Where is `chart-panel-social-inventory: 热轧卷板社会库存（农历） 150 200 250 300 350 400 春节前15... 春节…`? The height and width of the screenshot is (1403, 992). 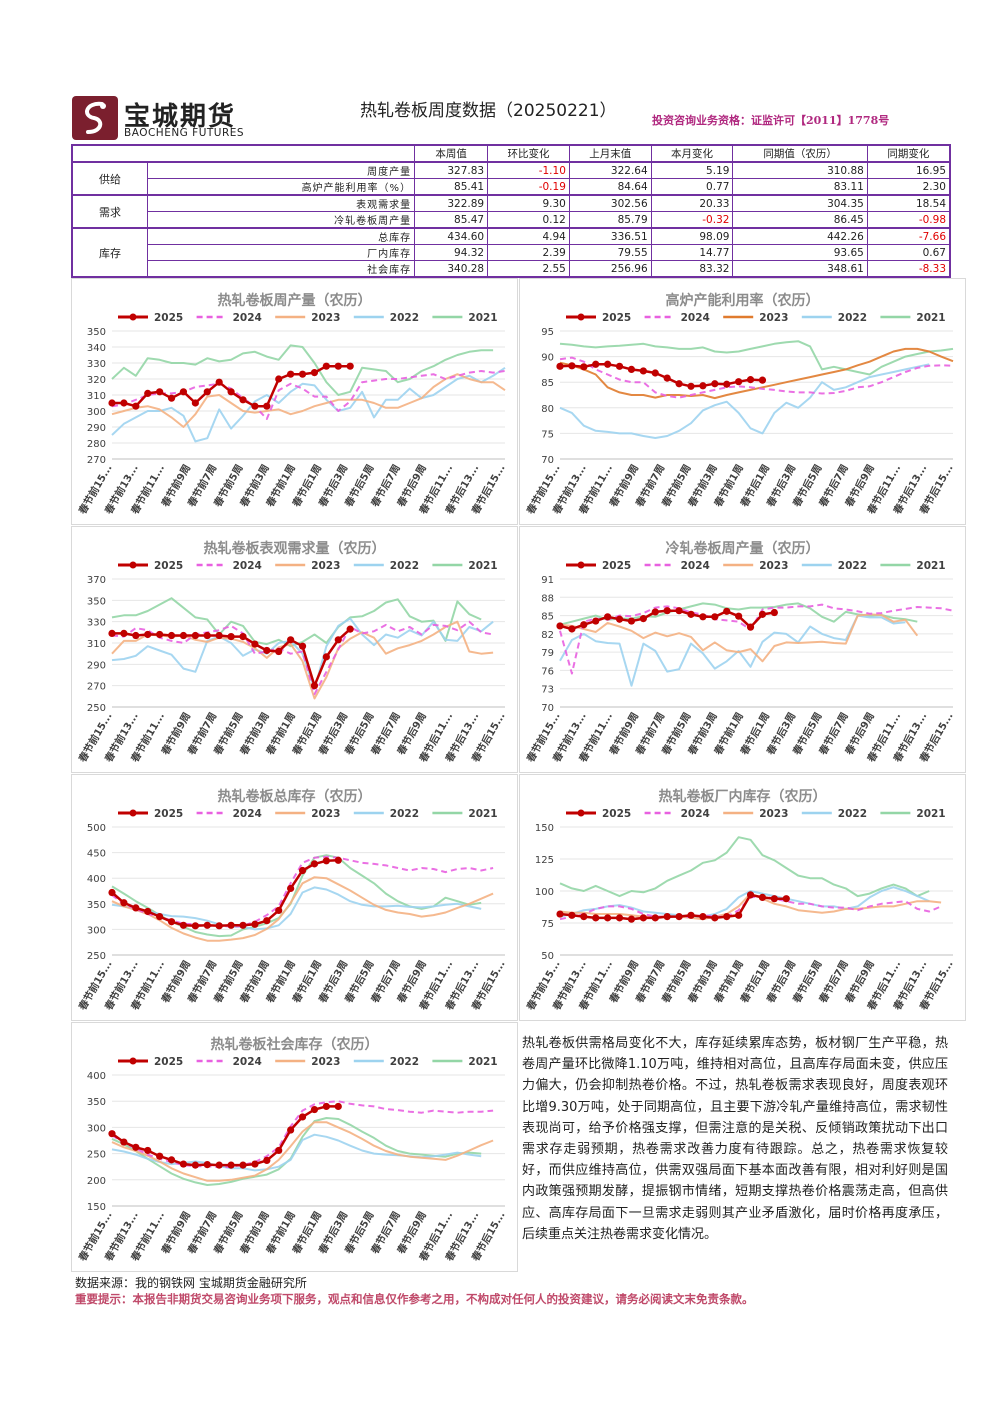 chart-panel-social-inventory: 热轧卷板社会库存（农历） 150 200 250 300 350 400 春节前15... 春节… is located at coordinates (294, 1147).